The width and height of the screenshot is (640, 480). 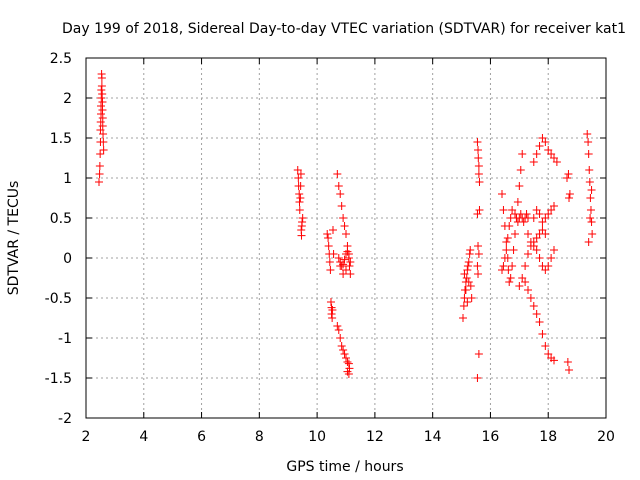 I want to click on y-tick-label: -1.5, so click(x=58, y=379).